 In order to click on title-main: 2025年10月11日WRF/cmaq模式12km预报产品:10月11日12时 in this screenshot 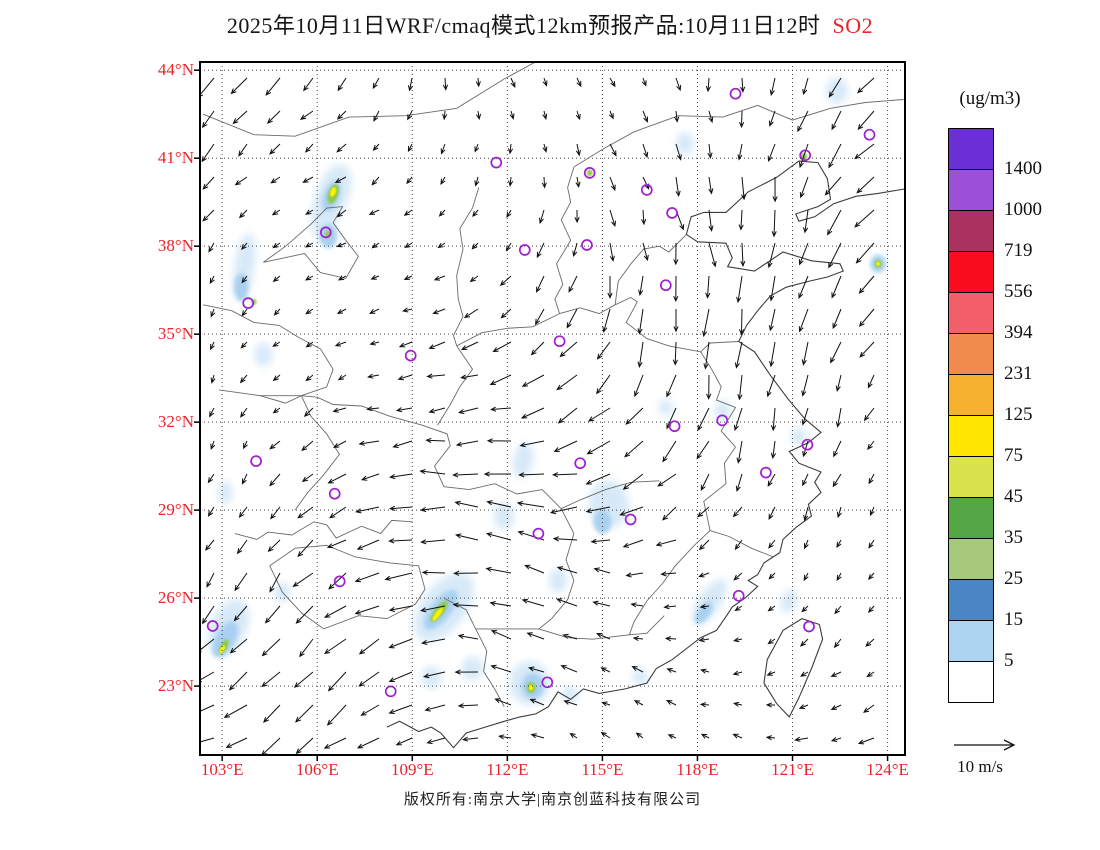, I will do `click(523, 25)`.